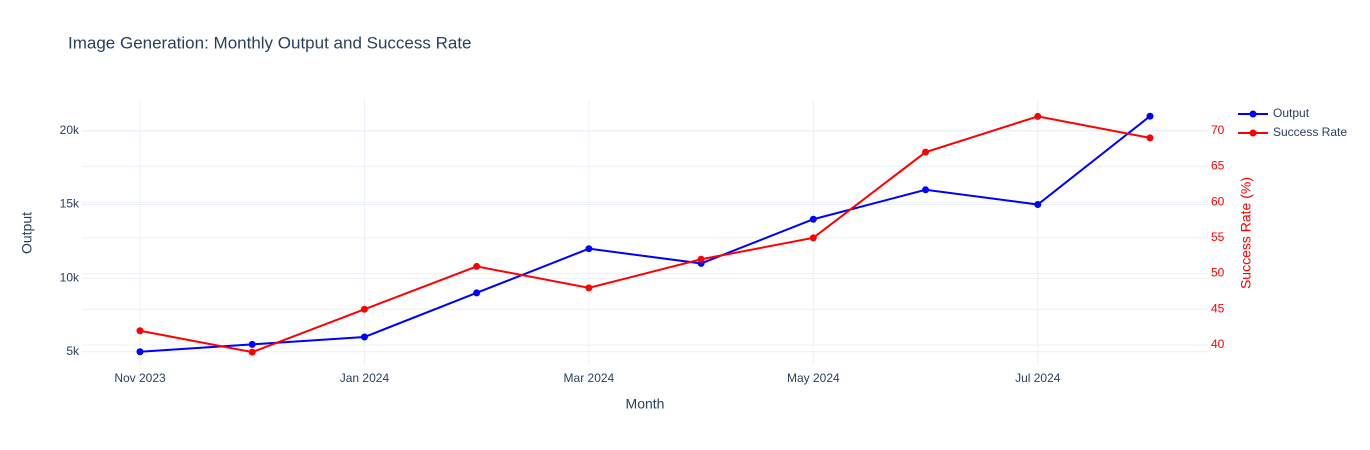 This screenshot has height=450, width=1370. Describe the element at coordinates (365, 378) in the screenshot. I see `x-tick-label: Jan 2024` at that location.